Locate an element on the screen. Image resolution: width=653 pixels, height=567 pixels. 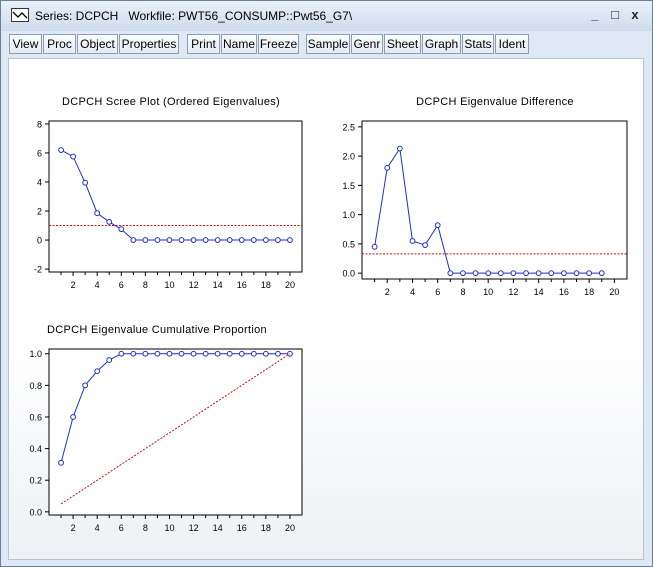
series-graph-icon is located at coordinates (20, 15).